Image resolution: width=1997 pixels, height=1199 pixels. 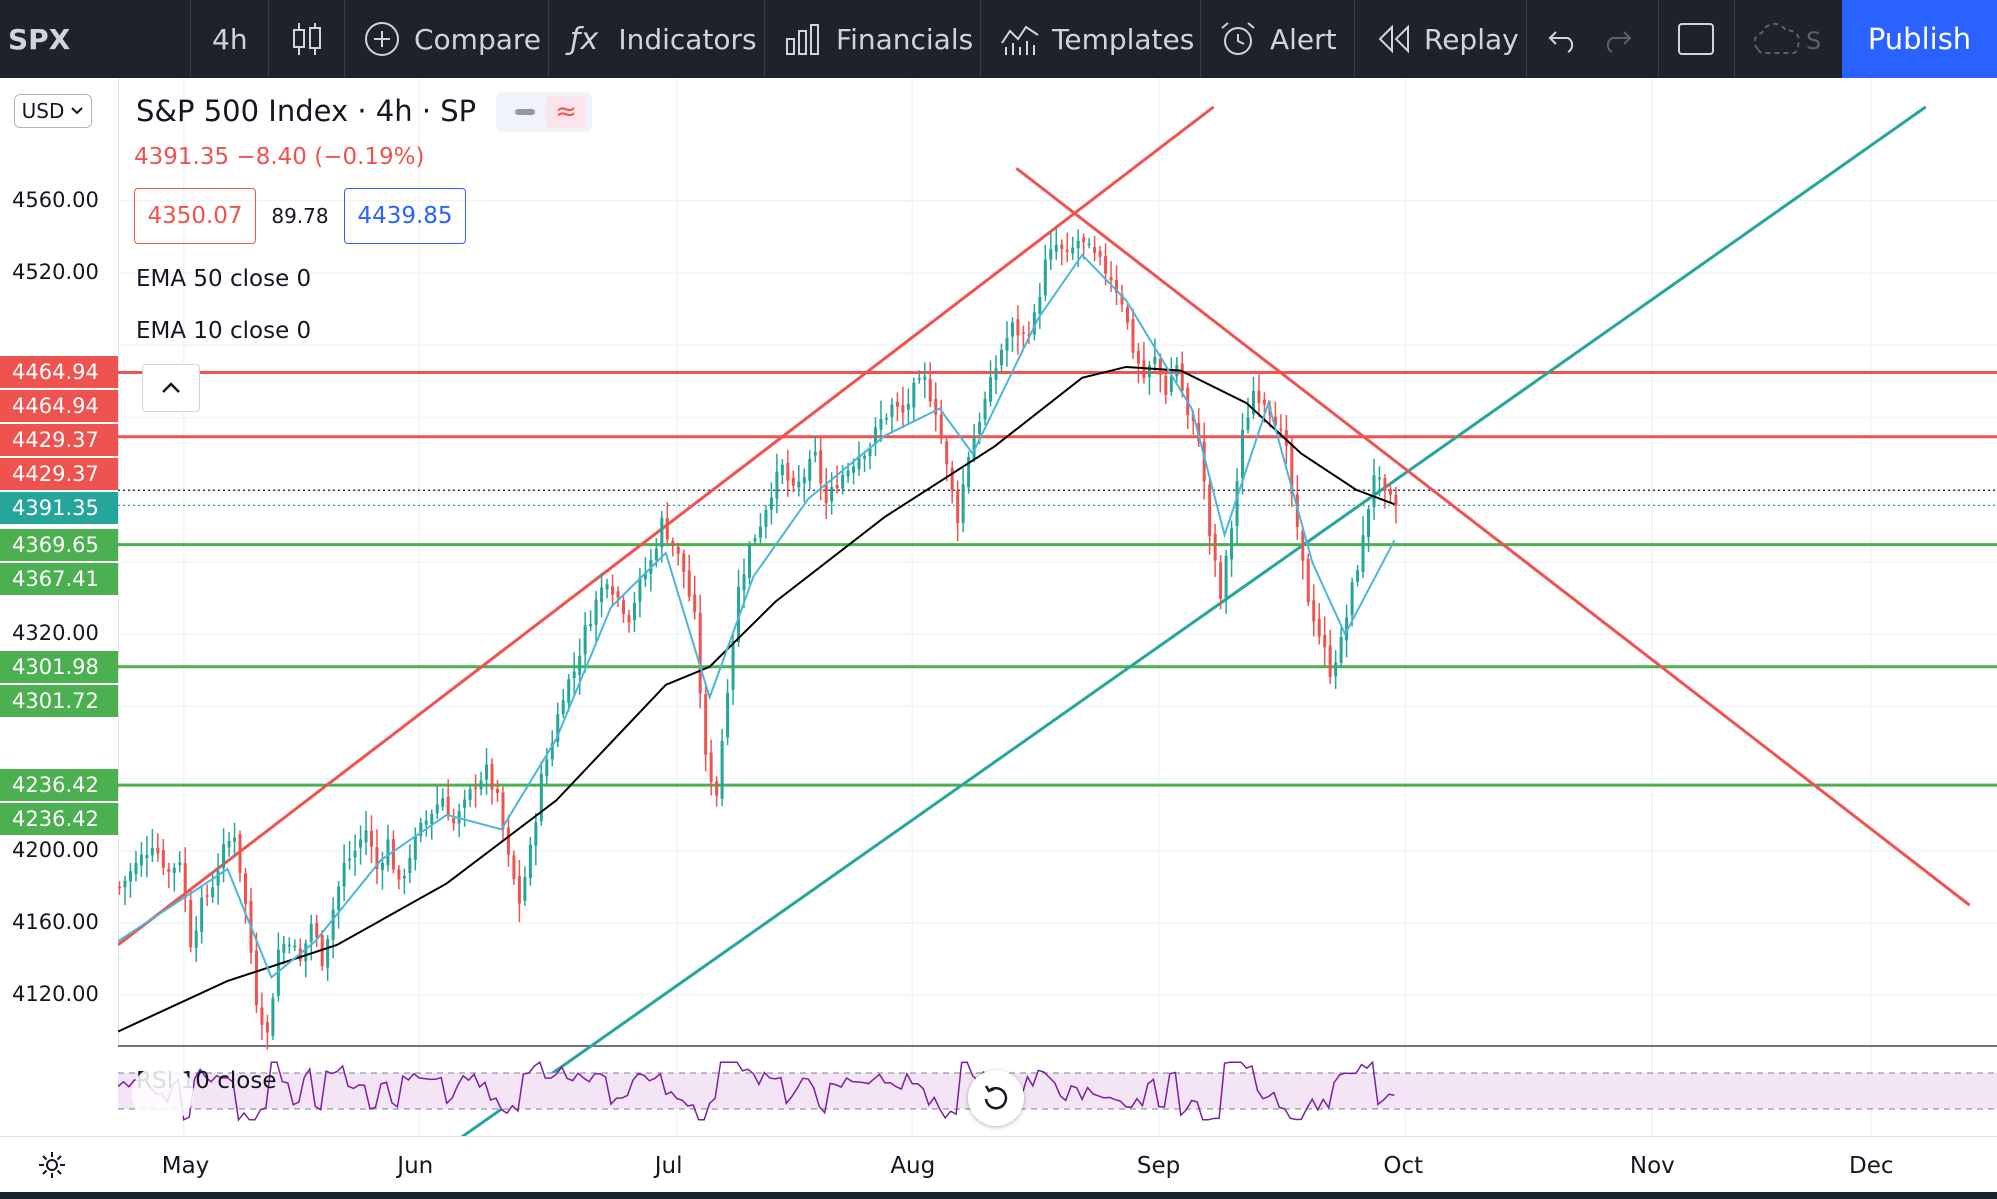 I want to click on ask-price: 4439.85, so click(x=405, y=216).